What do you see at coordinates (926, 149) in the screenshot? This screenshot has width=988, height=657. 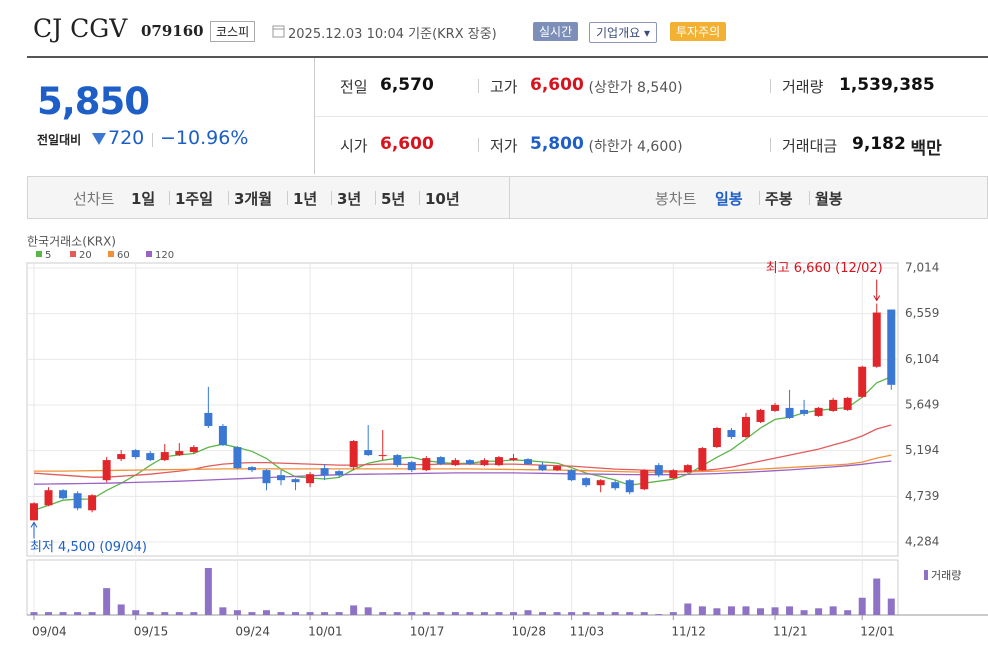 I see `quote-unit: 백만` at bounding box center [926, 149].